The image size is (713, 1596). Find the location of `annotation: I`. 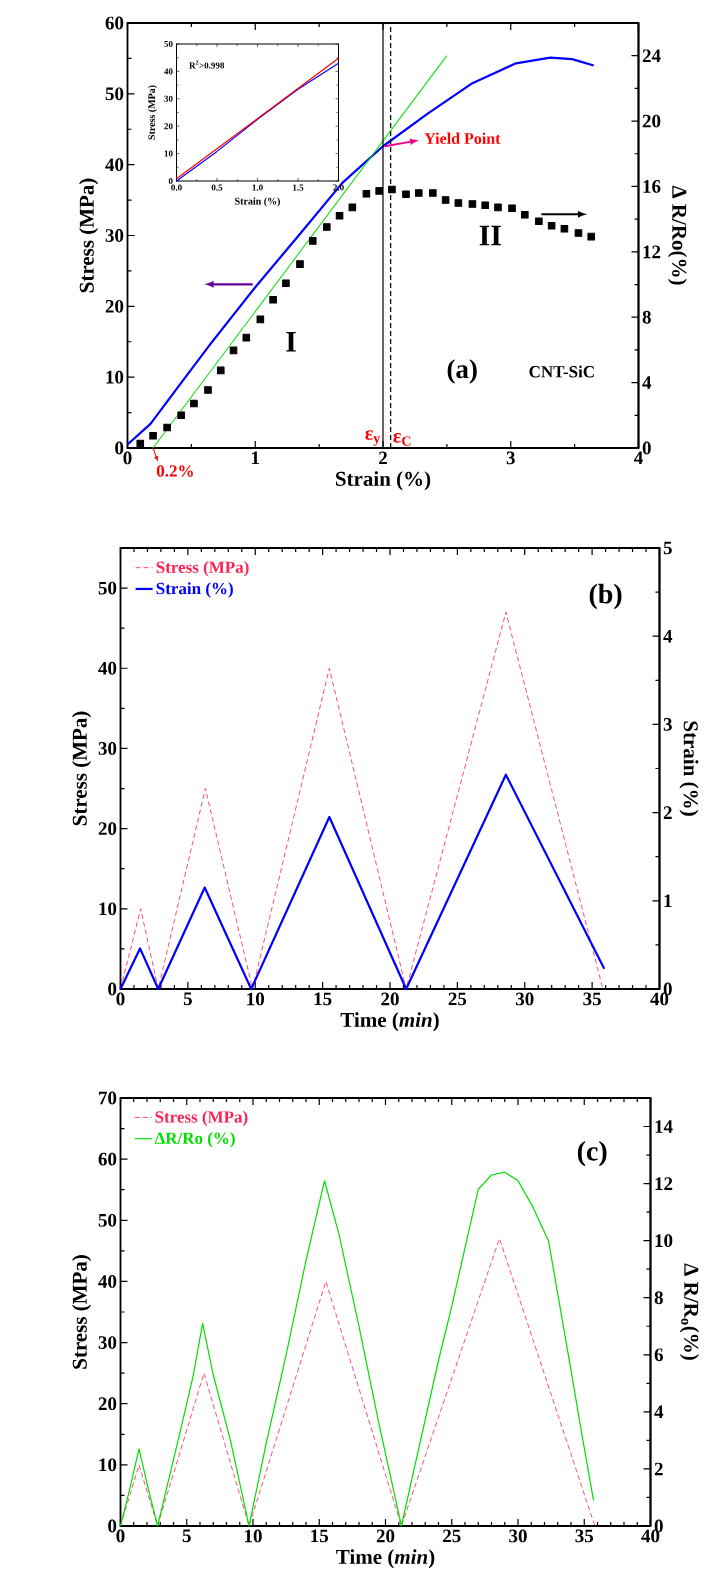

annotation: I is located at coordinates (290, 341).